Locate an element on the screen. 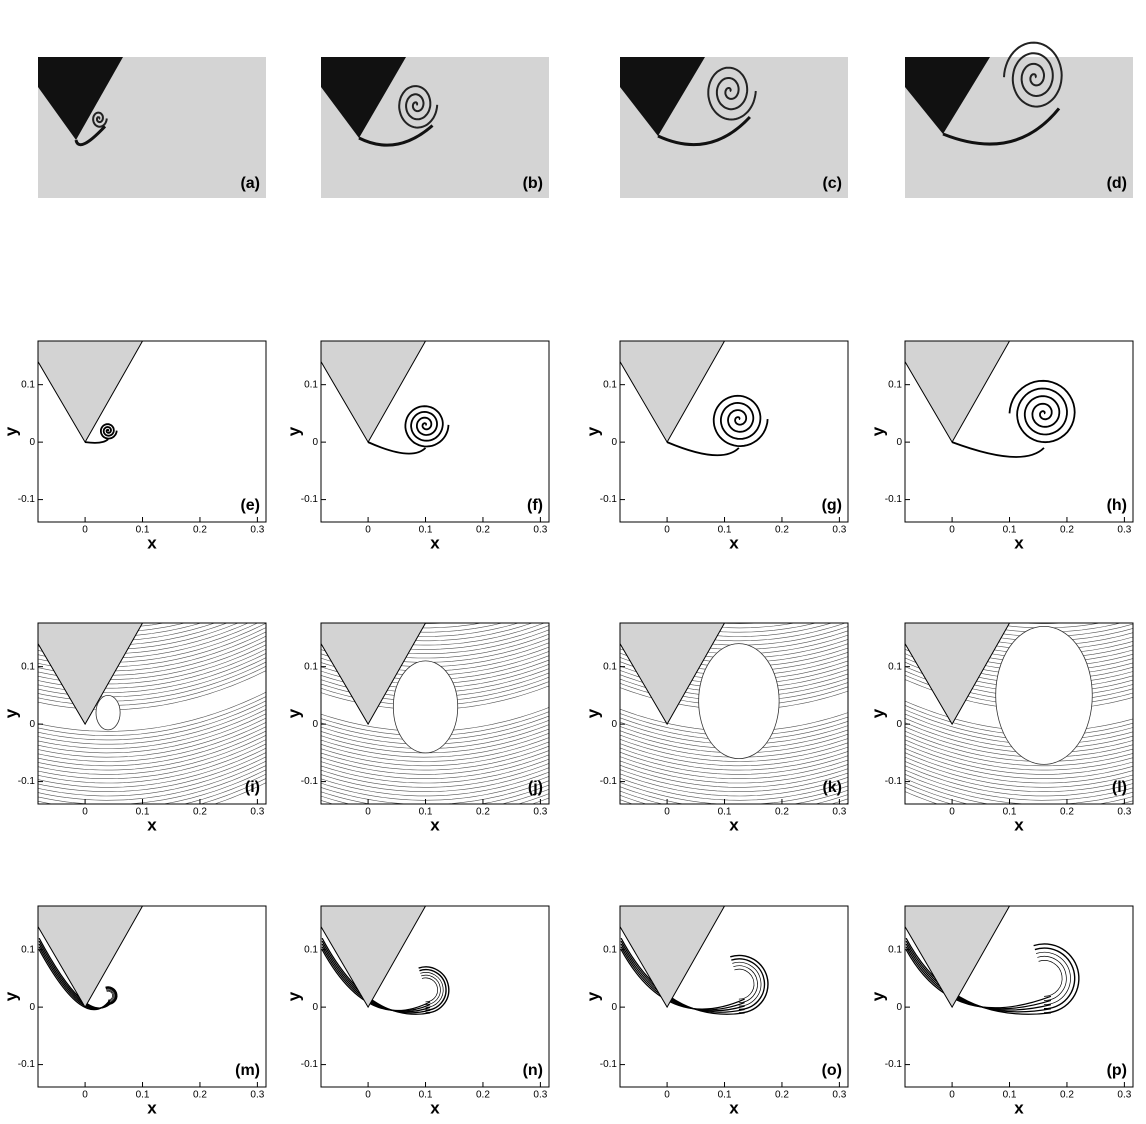  sim-panel: 0 0.1 0.2 0.3-0.100.1xy(p) is located at coordinates (1001, 1011).